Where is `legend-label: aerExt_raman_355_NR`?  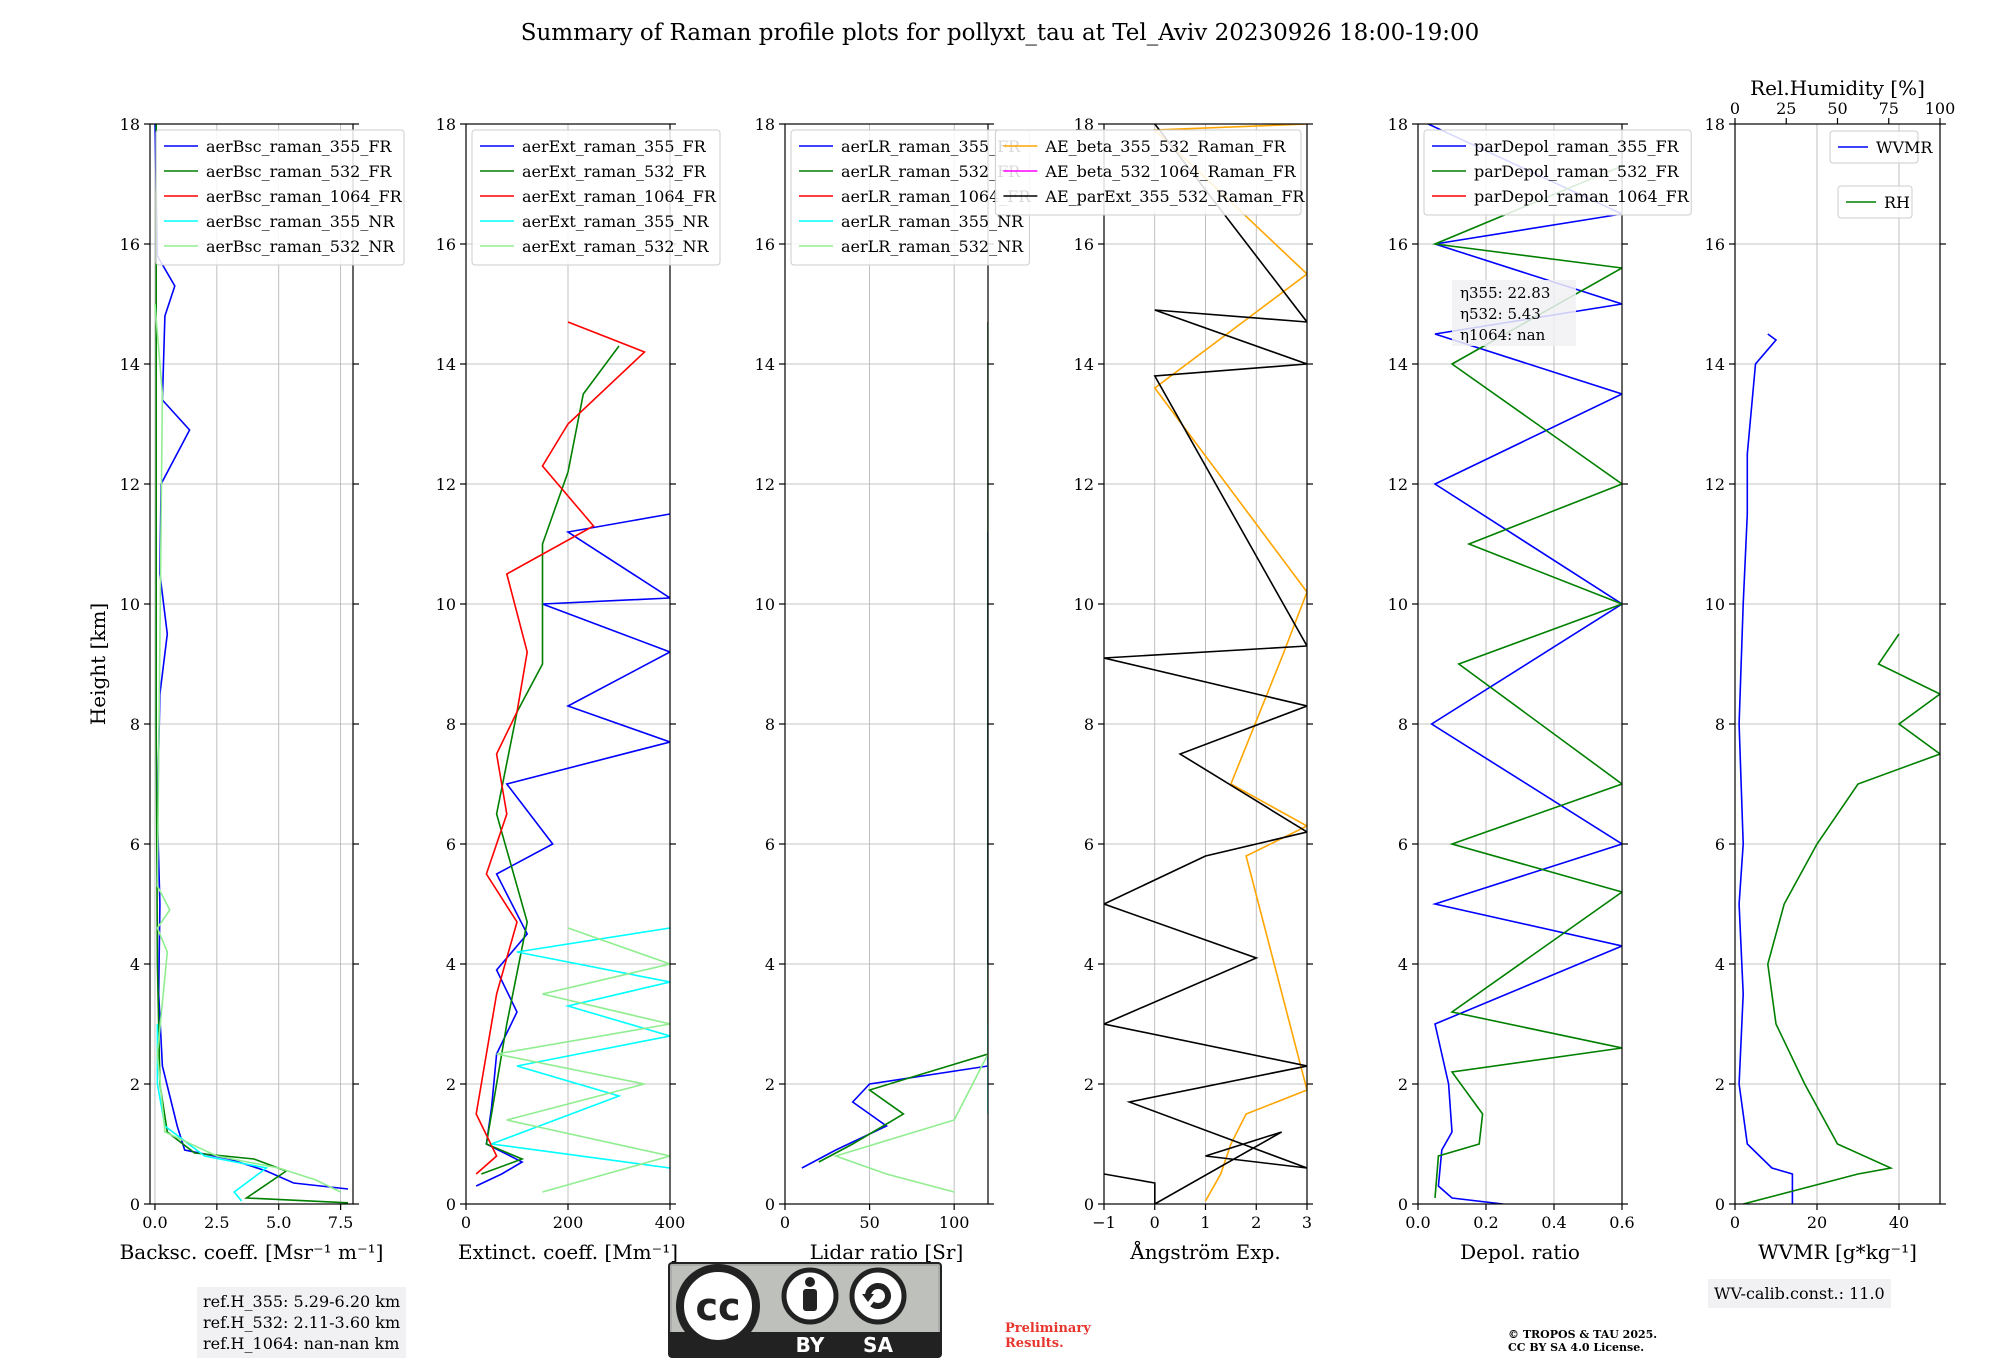
legend-label: aerExt_raman_355_NR is located at coordinates (616, 221).